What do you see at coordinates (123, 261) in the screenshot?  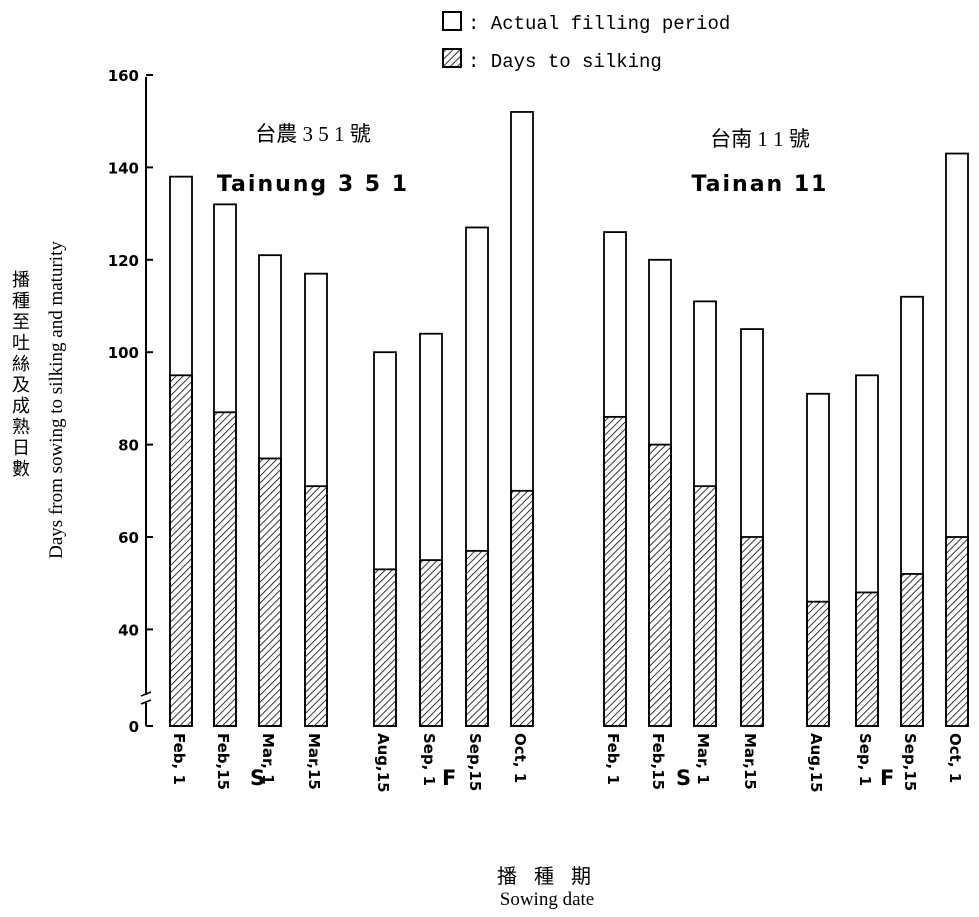 I see `y-tick-label: 120` at bounding box center [123, 261].